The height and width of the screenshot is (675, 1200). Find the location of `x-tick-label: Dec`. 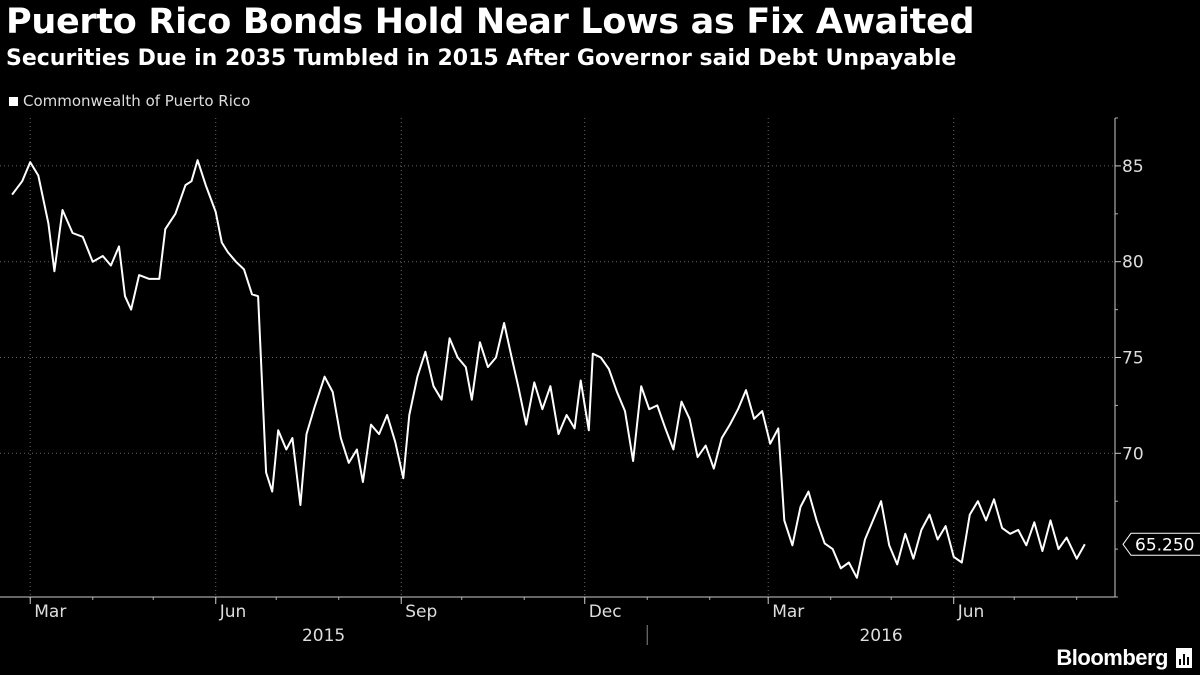

x-tick-label: Dec is located at coordinates (605, 612).